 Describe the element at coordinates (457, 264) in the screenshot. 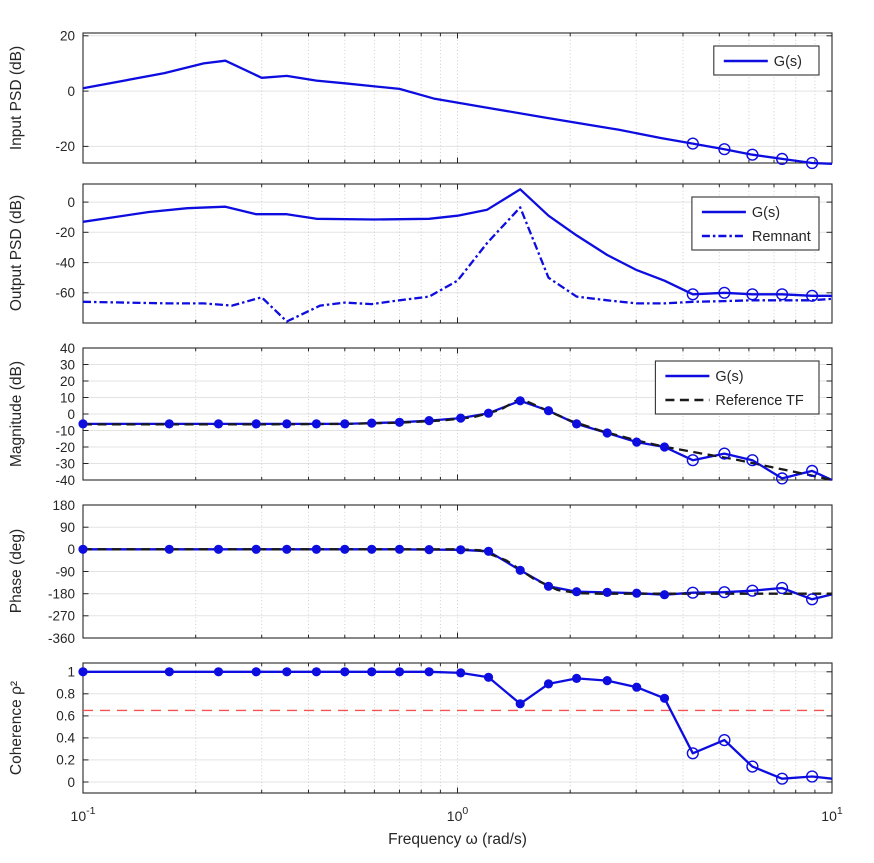

I see `series-line-remnant` at that location.